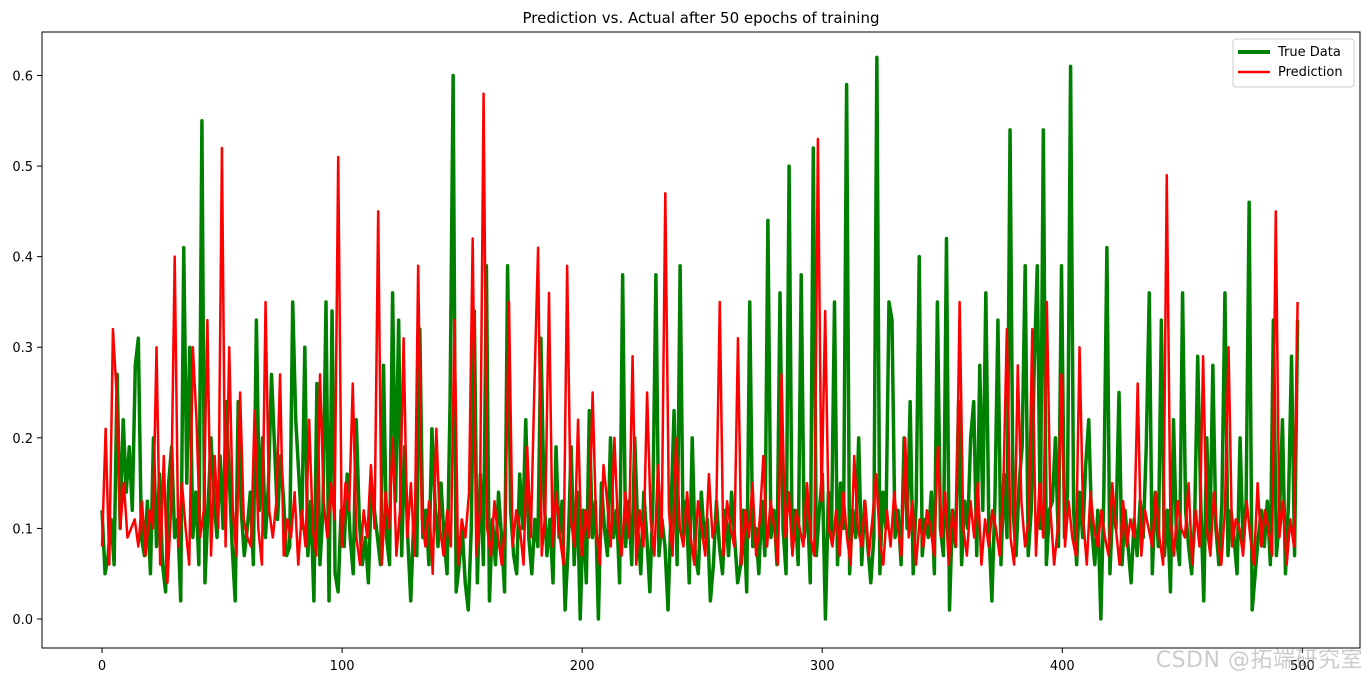 This screenshot has width=1369, height=682. What do you see at coordinates (1302, 666) in the screenshot?
I see `x-tick-label: 500` at bounding box center [1302, 666].